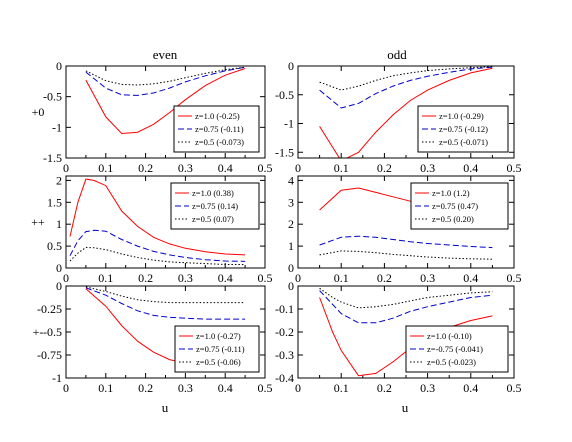  I want to click on legend-label-2: z=0.5 (-0.023), so click(451, 362).